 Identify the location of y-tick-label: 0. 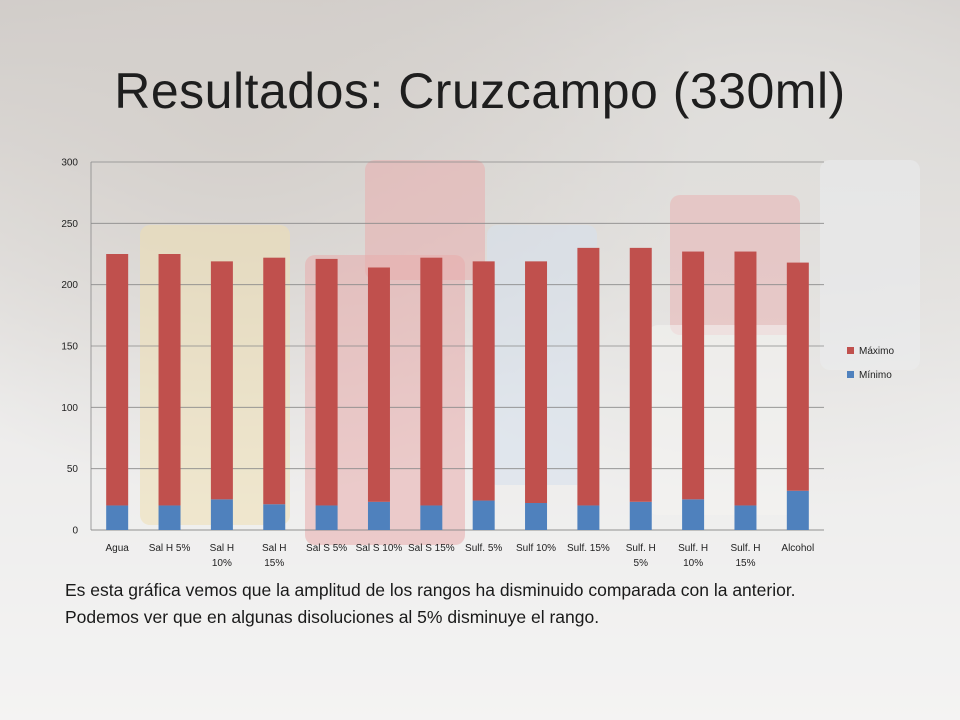
(75, 531).